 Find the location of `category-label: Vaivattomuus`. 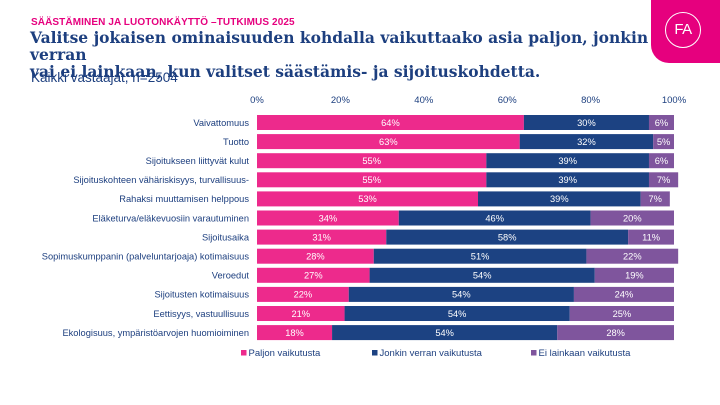

category-label: Vaivattomuus is located at coordinates (221, 123).